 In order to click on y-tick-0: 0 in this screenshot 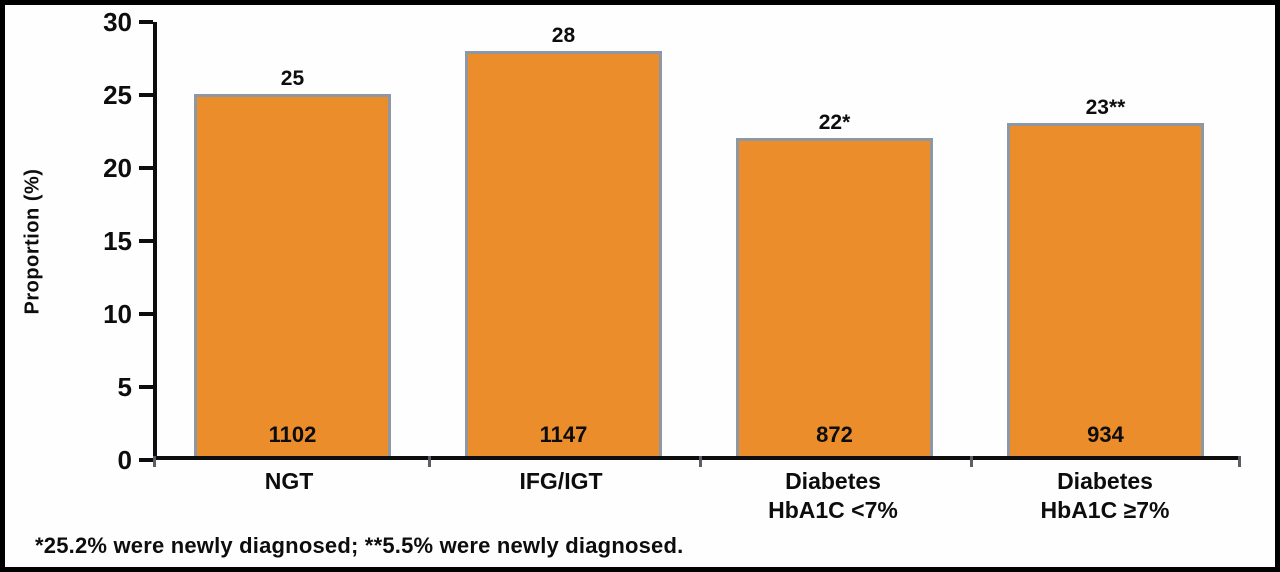, I will do `click(135, 460)`.